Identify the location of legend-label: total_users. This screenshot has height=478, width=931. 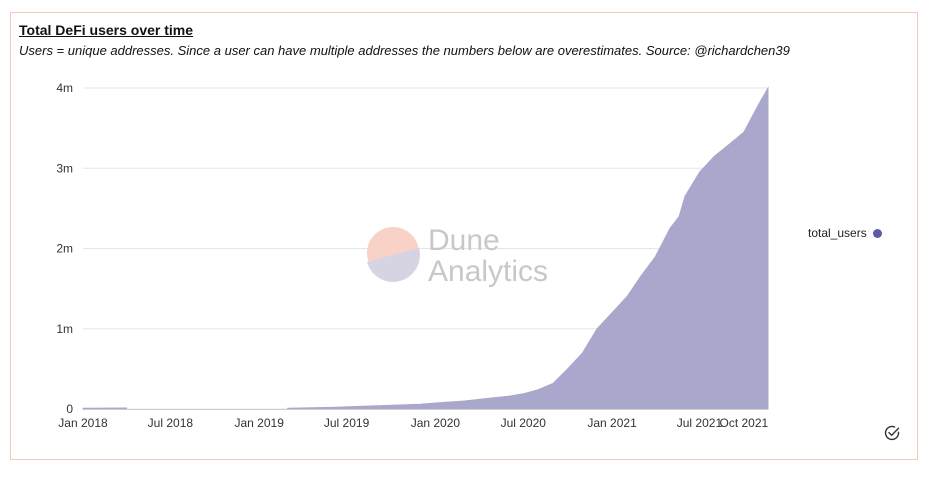
(837, 233).